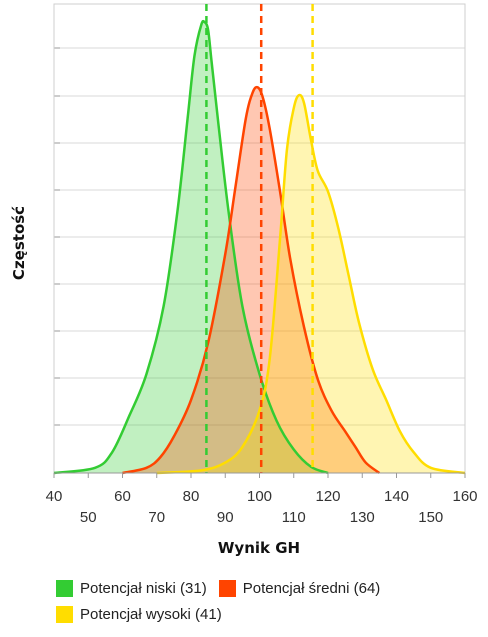  I want to click on legend-item: Potencjał wysoki (41), so click(139, 614).